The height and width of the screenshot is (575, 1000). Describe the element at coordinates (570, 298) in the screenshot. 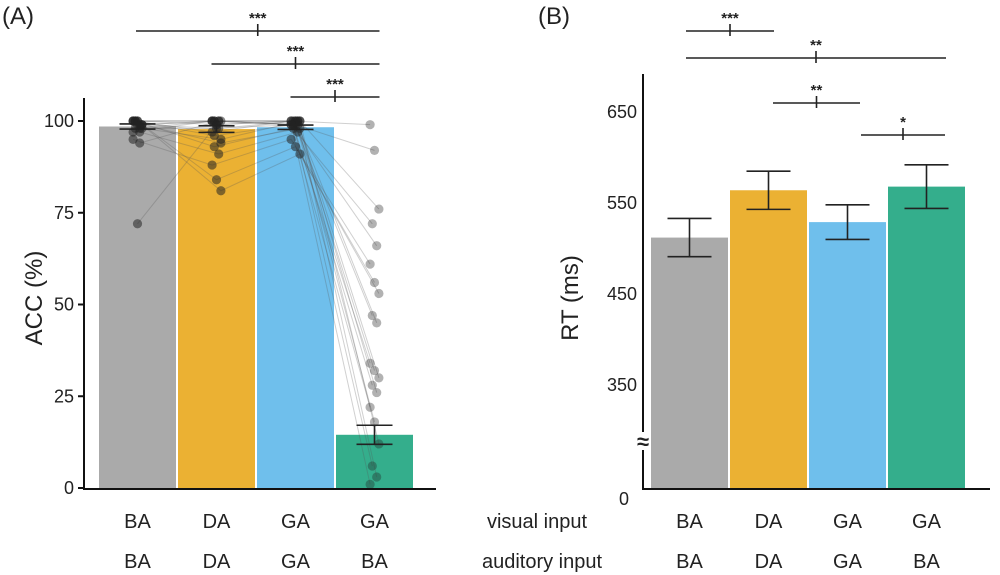

I see `panel-b-y-axis-label: RT (ms)` at that location.